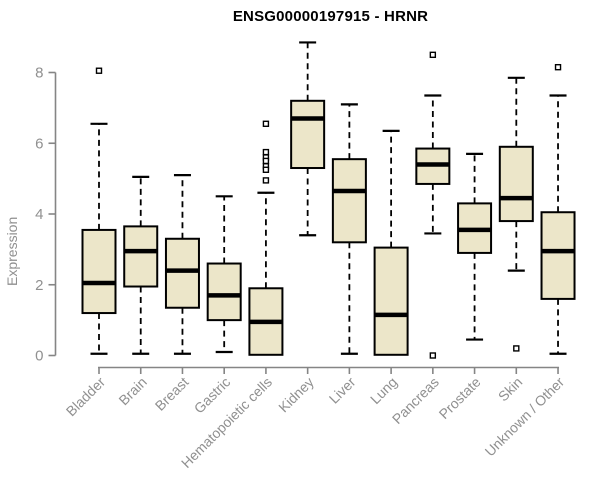 The height and width of the screenshot is (500, 600). Describe the element at coordinates (383, 390) in the screenshot. I see `x-tick-label-lung: Lung` at that location.